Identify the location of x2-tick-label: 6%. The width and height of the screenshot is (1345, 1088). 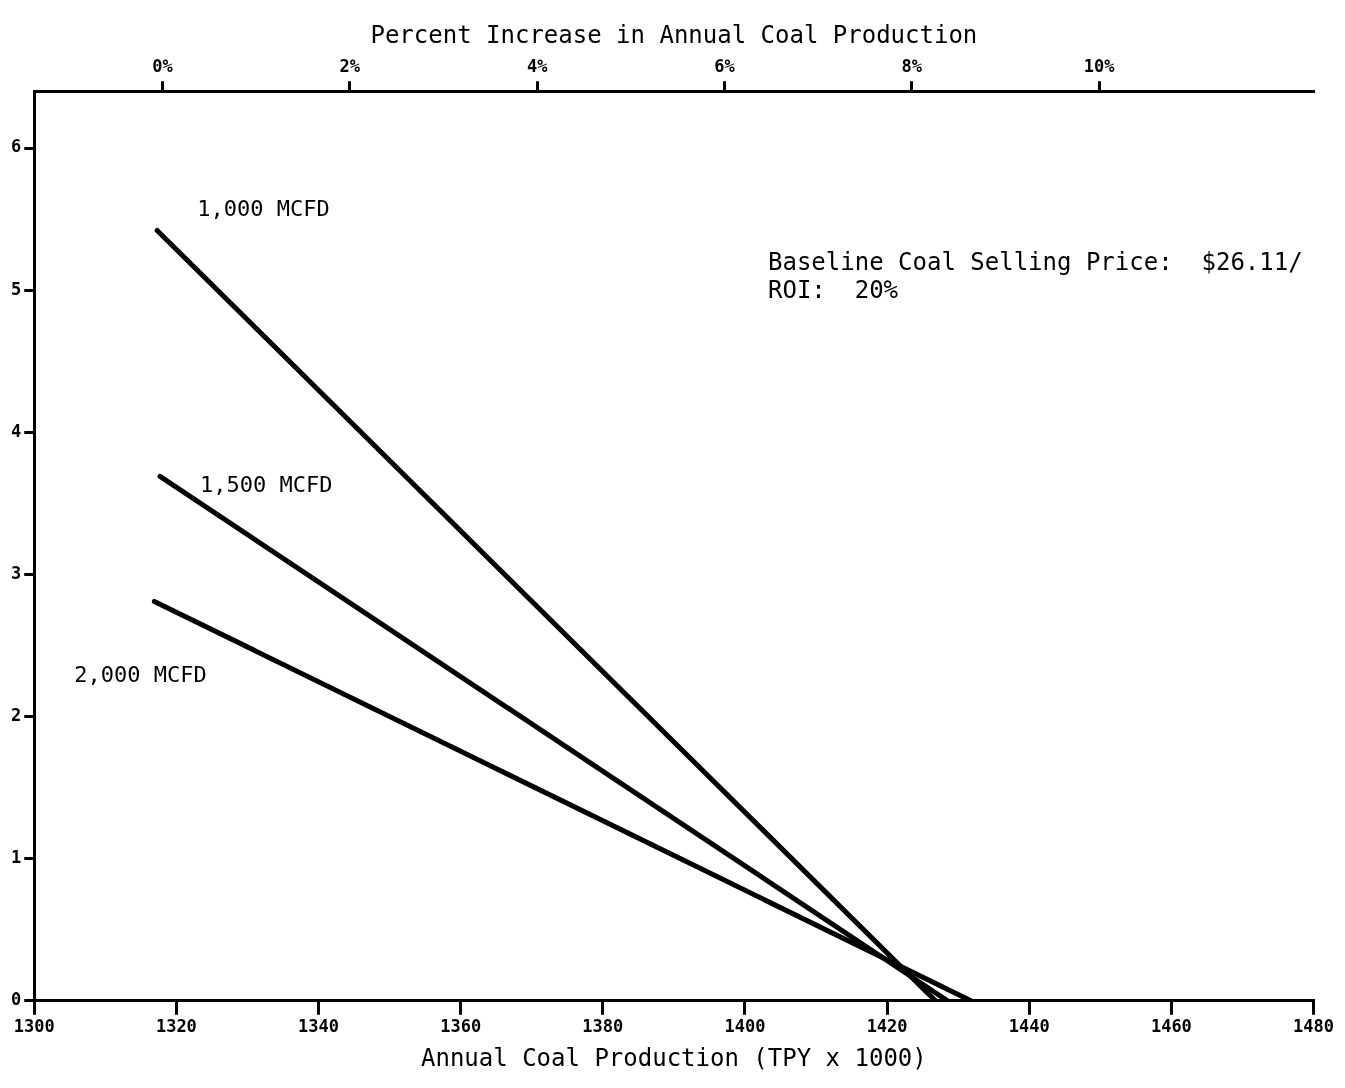
(725, 66).